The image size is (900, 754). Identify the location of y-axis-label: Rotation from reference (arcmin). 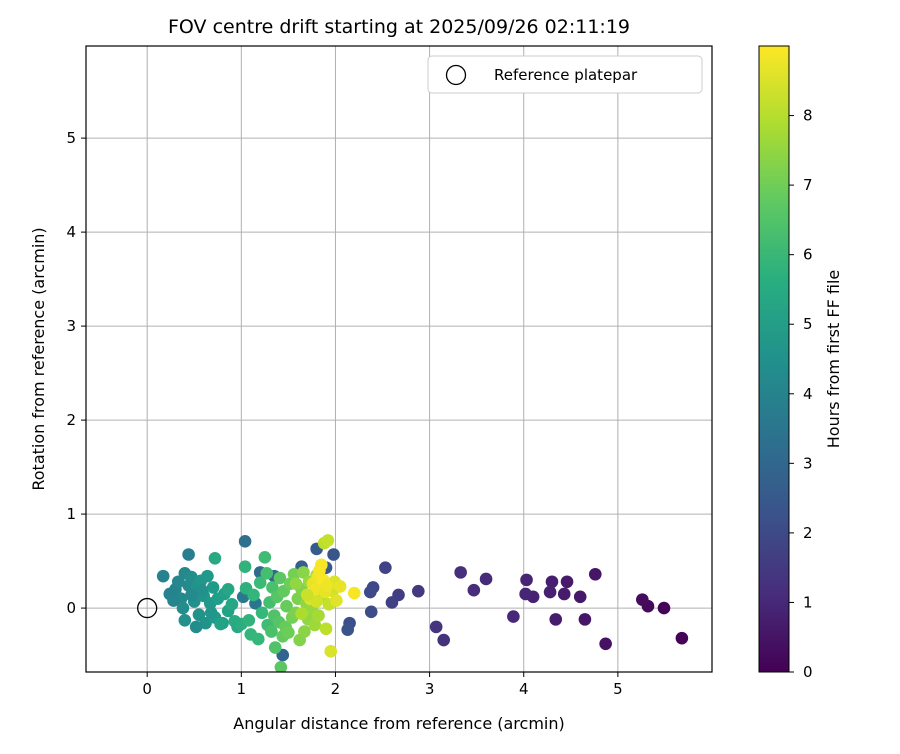
(38, 358).